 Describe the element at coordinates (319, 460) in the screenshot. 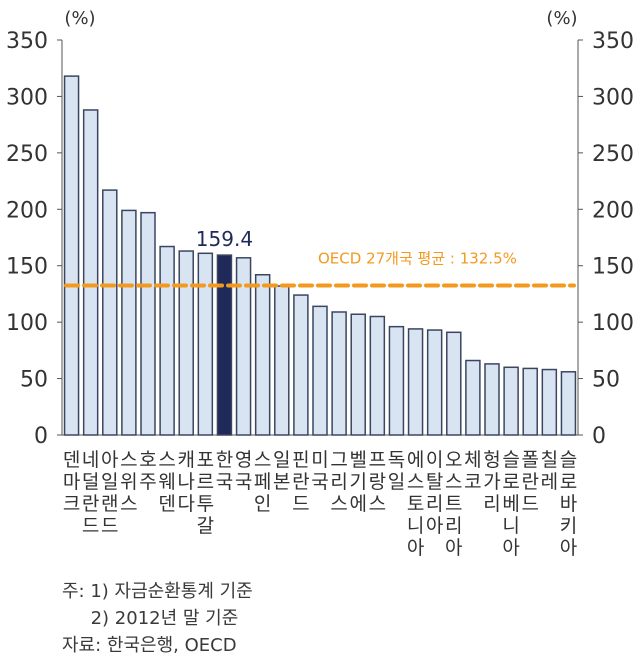

I see `x-tick-label: 미` at that location.